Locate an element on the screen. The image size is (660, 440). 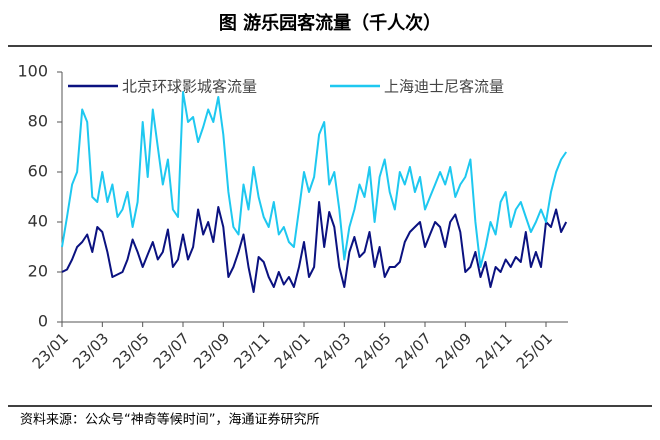
y-tick-label: 100 is located at coordinates (32, 71).